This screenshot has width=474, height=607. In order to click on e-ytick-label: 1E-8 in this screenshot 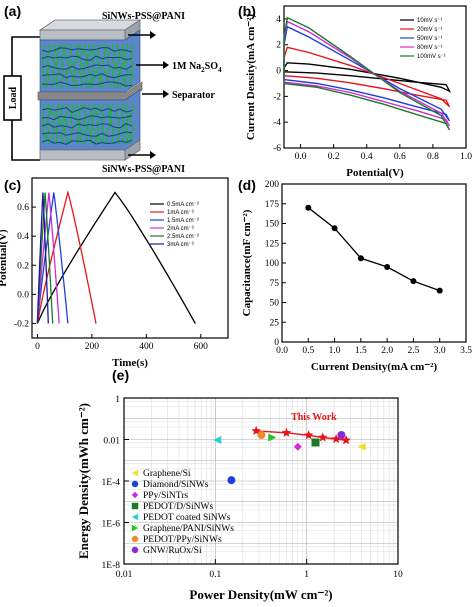, I will do `click(111, 566)`.